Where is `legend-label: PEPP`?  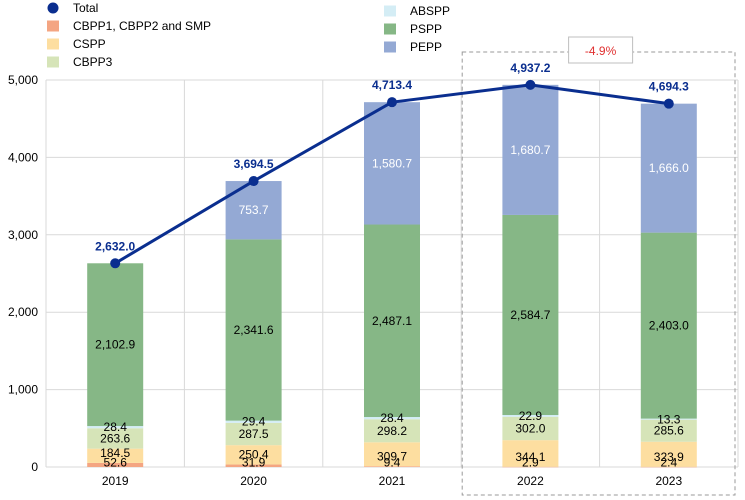 legend-label: PEPP is located at coordinates (426, 47).